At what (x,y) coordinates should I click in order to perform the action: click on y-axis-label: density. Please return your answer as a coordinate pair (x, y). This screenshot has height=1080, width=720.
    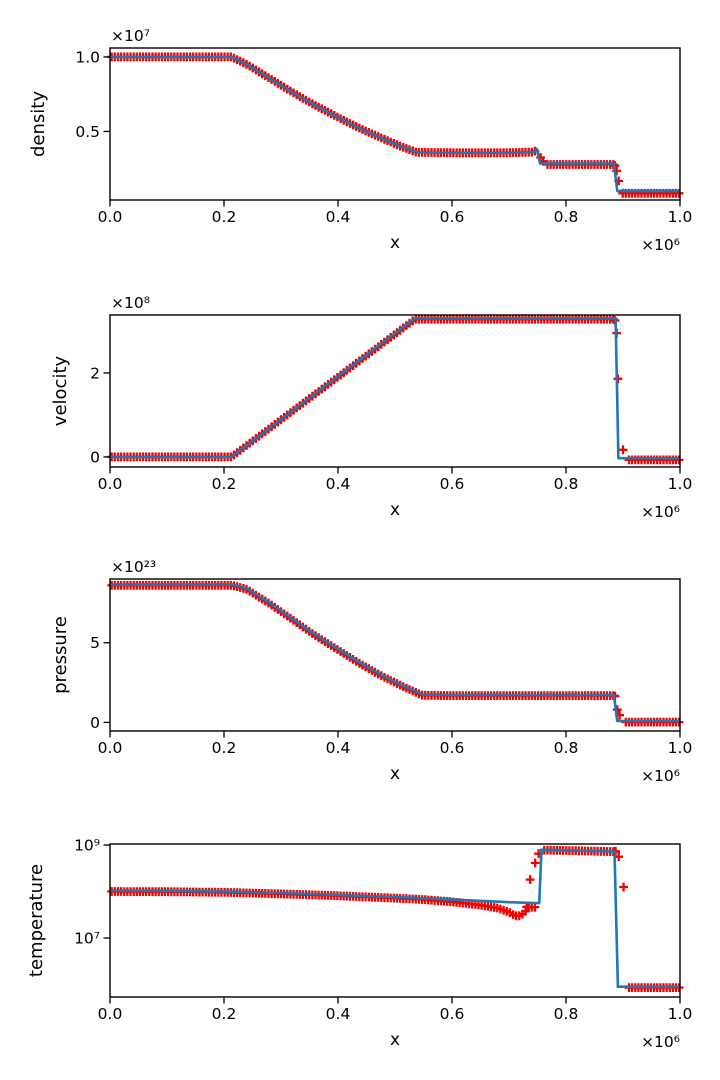
    Looking at the image, I should click on (38, 124).